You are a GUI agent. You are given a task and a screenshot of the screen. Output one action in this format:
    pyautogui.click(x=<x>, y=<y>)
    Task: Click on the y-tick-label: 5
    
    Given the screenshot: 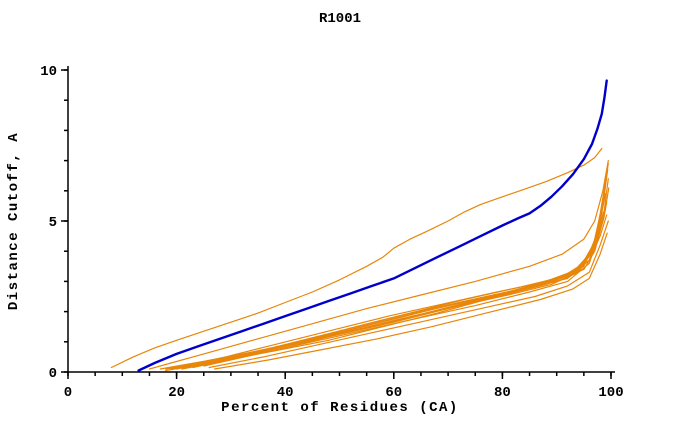 What is the action you would take?
    pyautogui.click(x=53, y=223)
    